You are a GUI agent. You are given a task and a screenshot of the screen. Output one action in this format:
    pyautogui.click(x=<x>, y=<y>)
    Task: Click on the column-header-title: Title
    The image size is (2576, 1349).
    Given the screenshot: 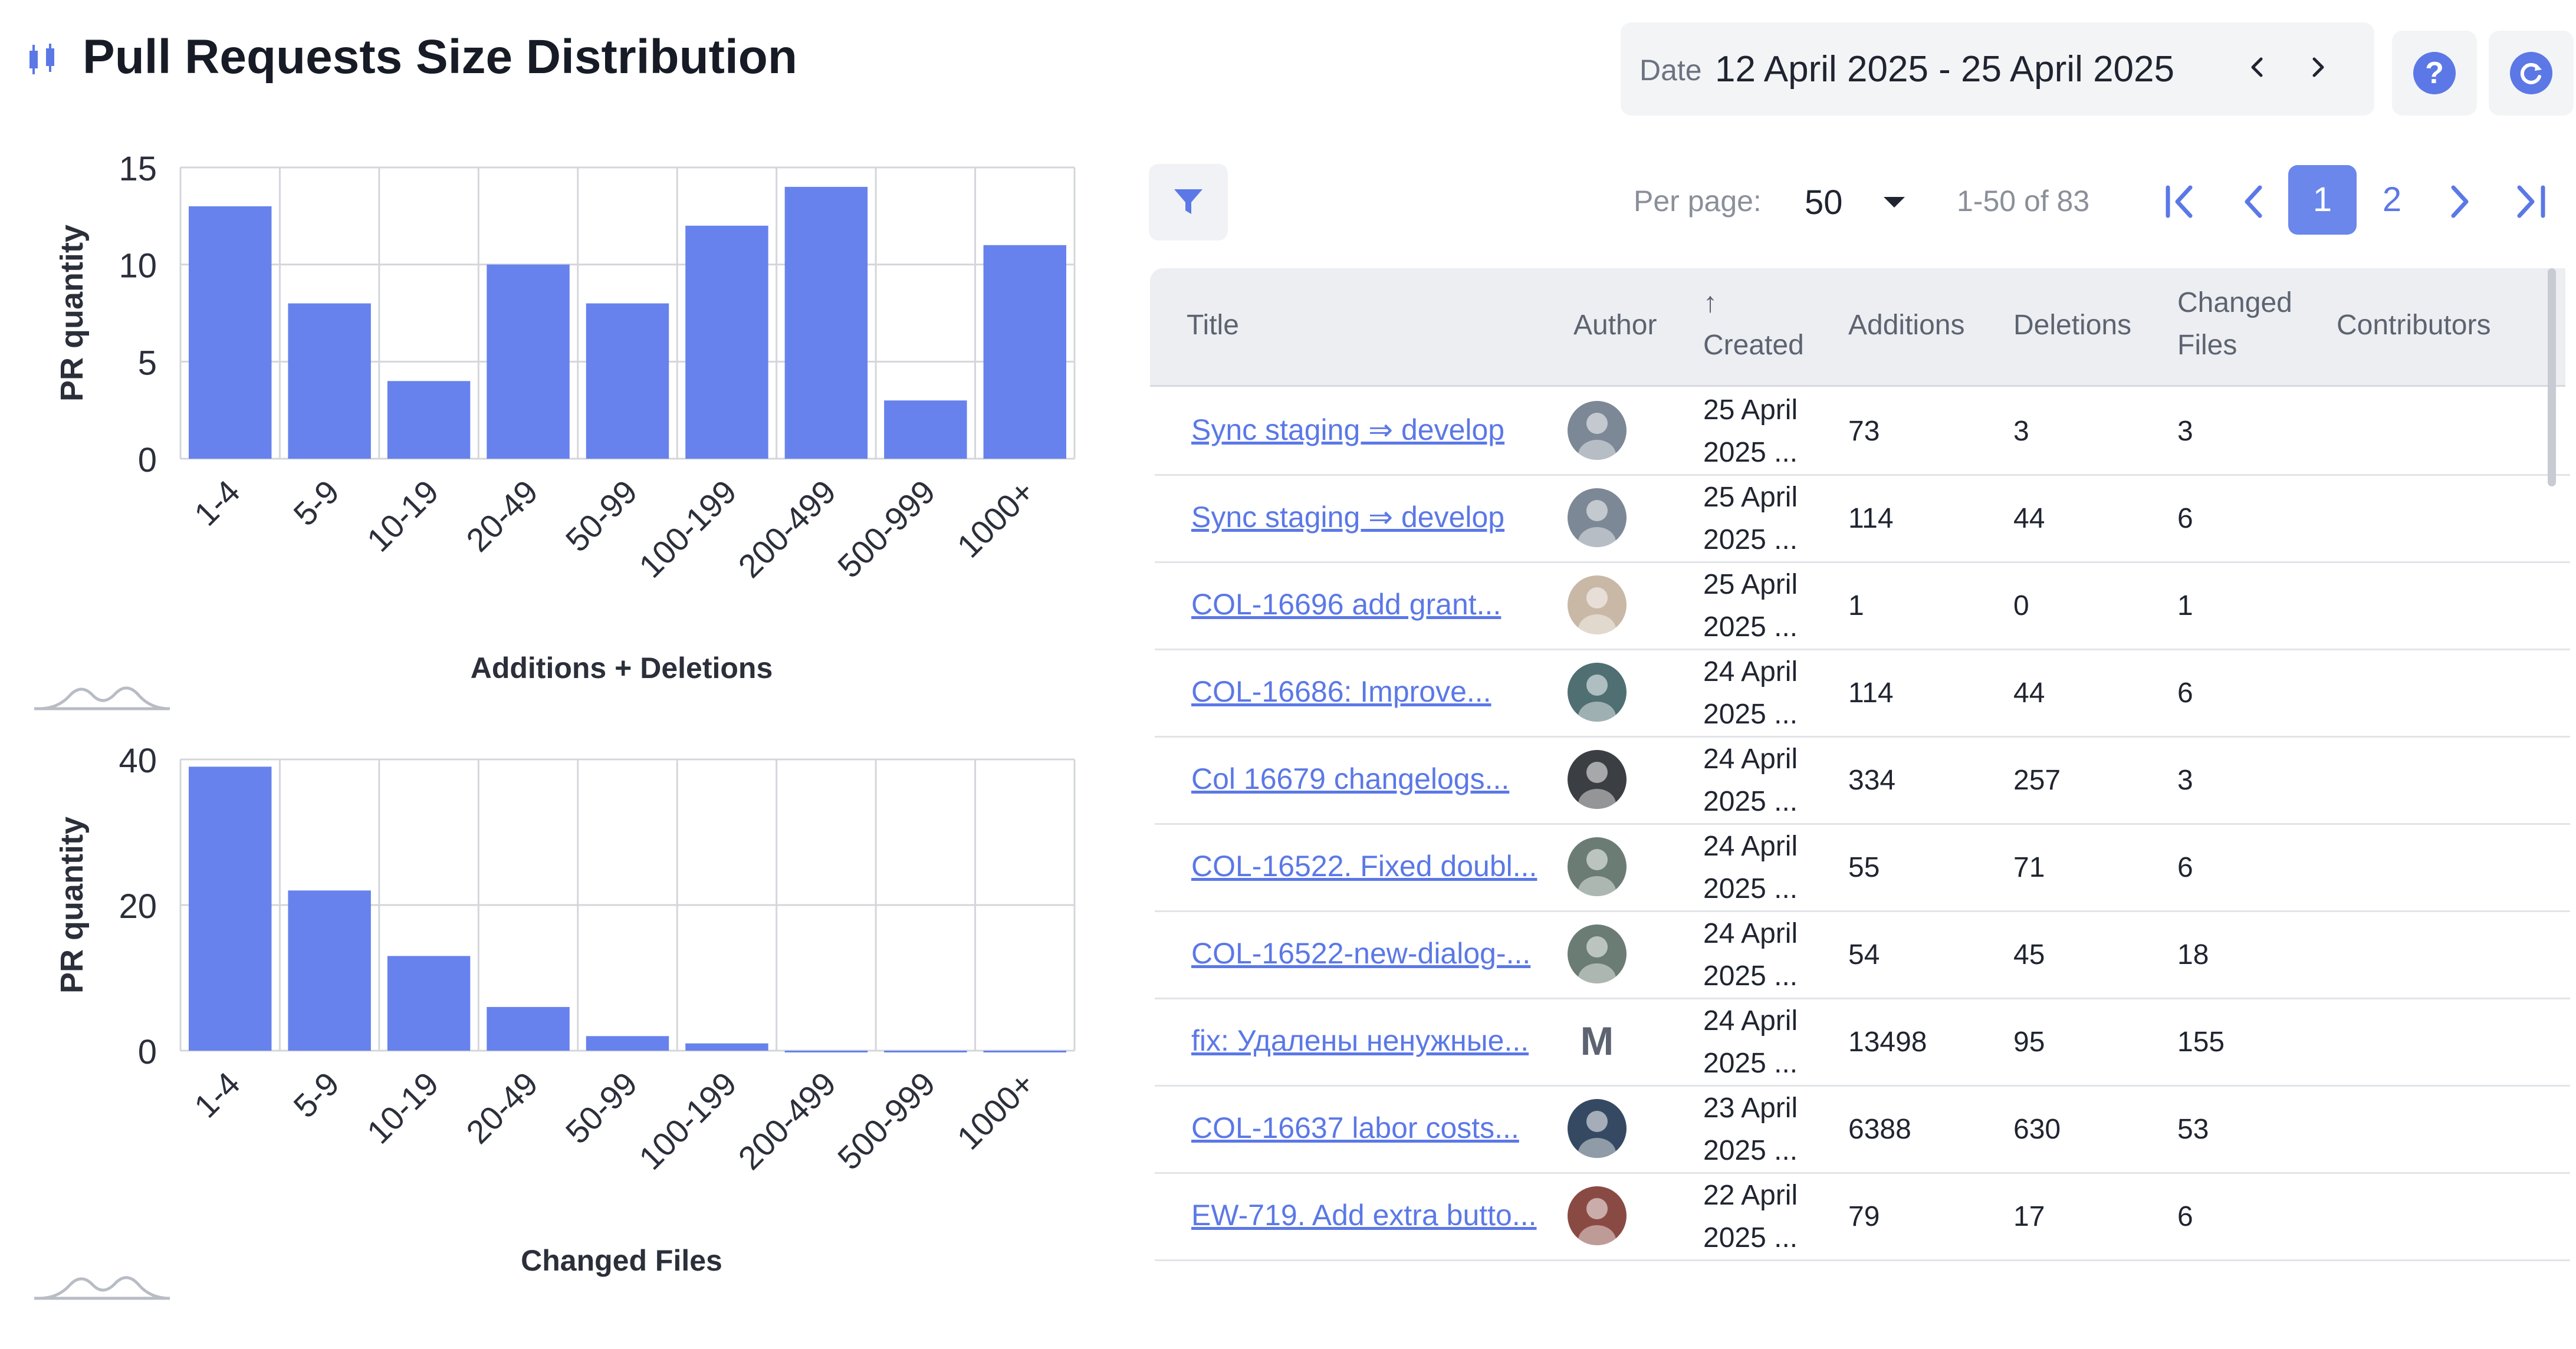 What is the action you would take?
    pyautogui.click(x=1213, y=325)
    